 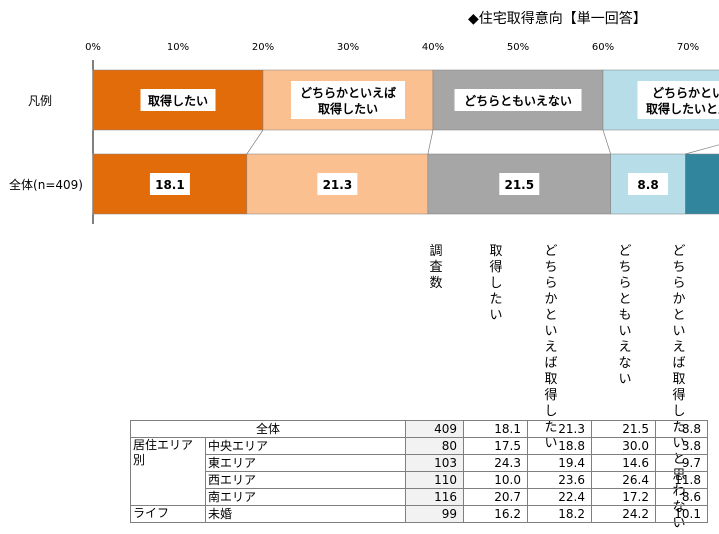 I want to click on legend-label: どちらかとい, so click(x=685, y=93).